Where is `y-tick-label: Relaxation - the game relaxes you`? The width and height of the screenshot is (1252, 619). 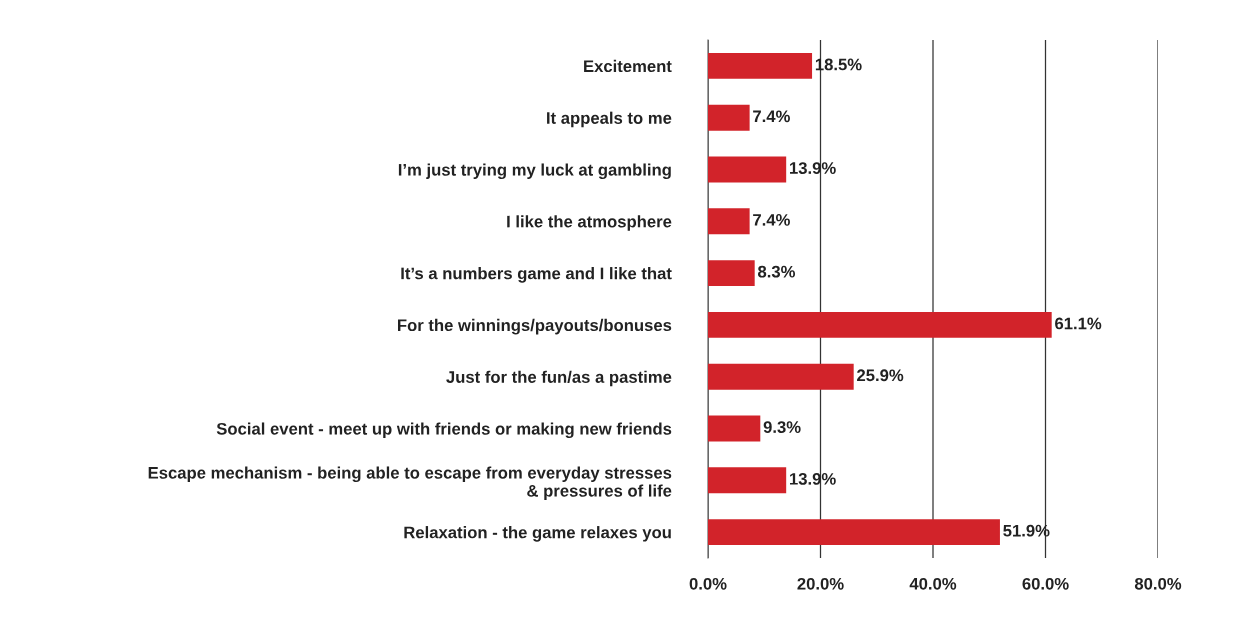 y-tick-label: Relaxation - the game relaxes you is located at coordinates (537, 534).